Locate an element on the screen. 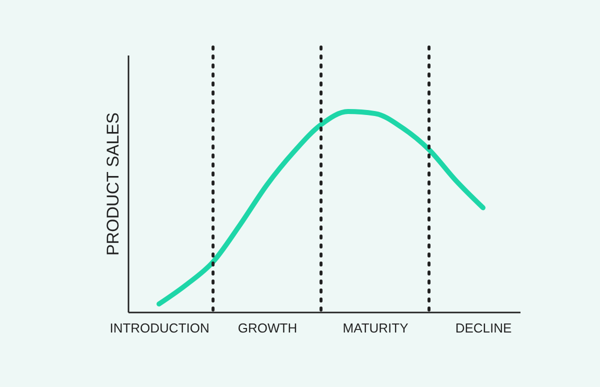 The width and height of the screenshot is (600, 387). x-tick-label: MATURITY is located at coordinates (375, 328).